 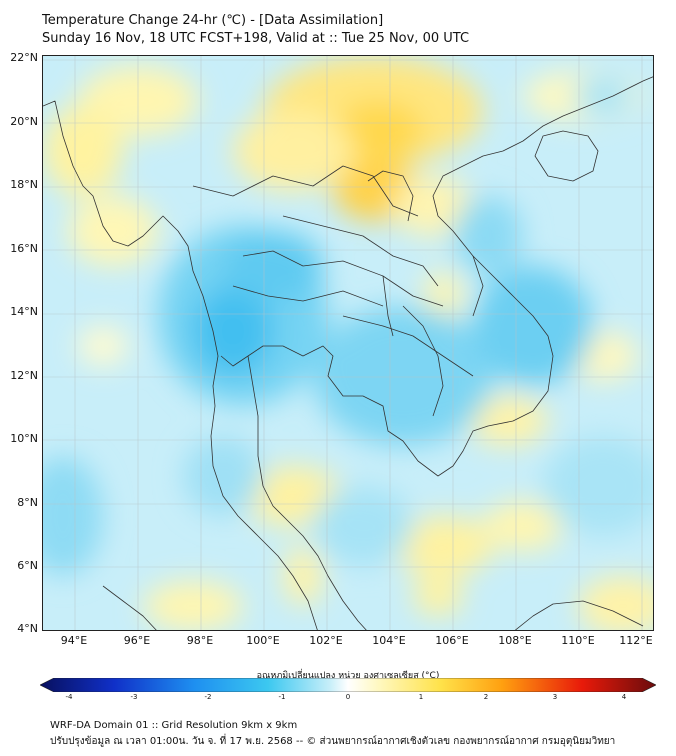 What do you see at coordinates (555, 697) in the screenshot?
I see `colorbar-tick-3: 3` at bounding box center [555, 697].